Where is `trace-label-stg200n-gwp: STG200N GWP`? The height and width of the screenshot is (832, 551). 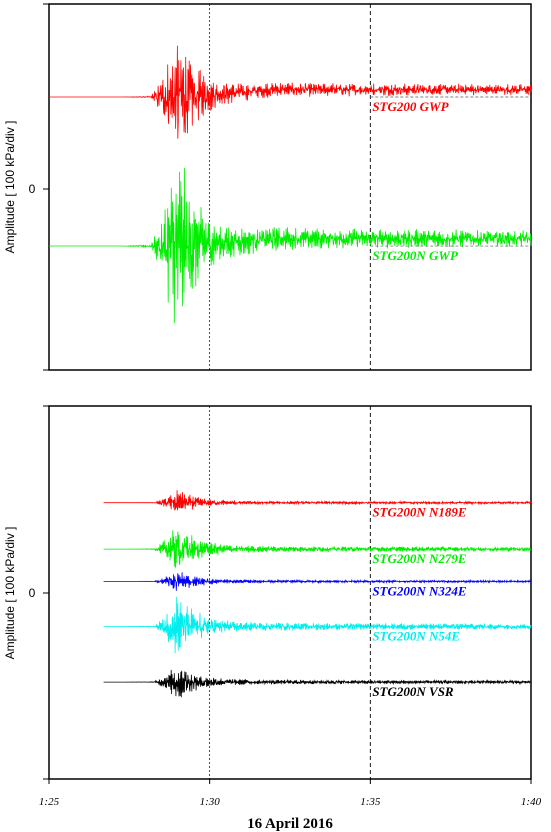
trace-label-stg200n-gwp: STG200N GWP is located at coordinates (415, 255).